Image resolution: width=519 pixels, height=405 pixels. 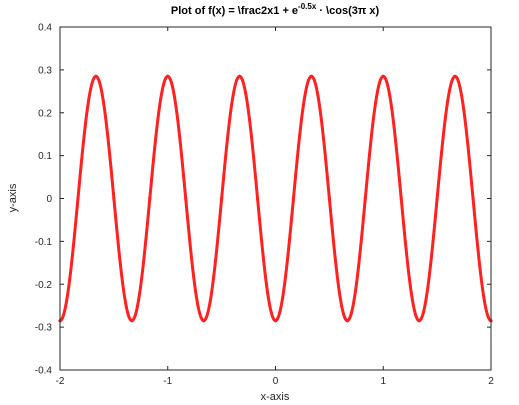 What do you see at coordinates (60, 381) in the screenshot?
I see `x-tick-label: -2` at bounding box center [60, 381].